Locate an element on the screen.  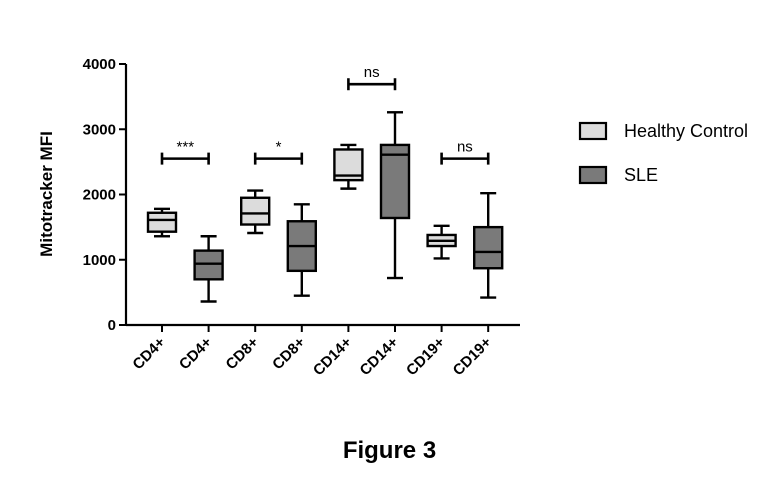
significance-3: ns is located at coordinates (372, 77).